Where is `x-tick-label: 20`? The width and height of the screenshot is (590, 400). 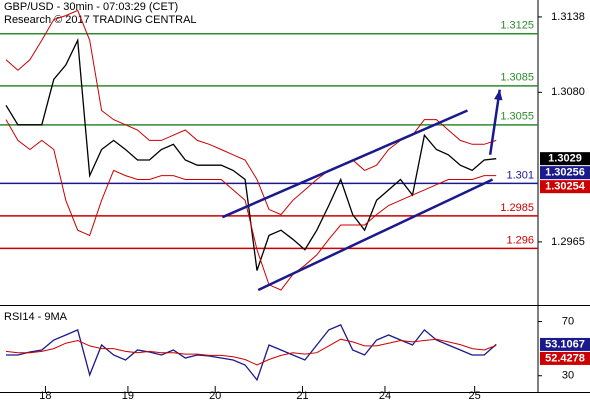
x-tick-label: 20 is located at coordinates (215, 395).